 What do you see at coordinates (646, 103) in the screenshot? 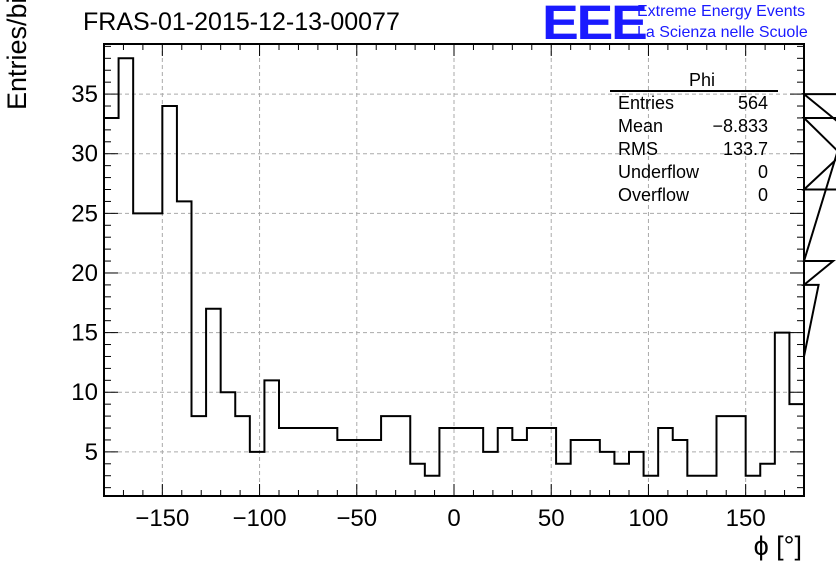
I see `stats-label: Entries` at bounding box center [646, 103].